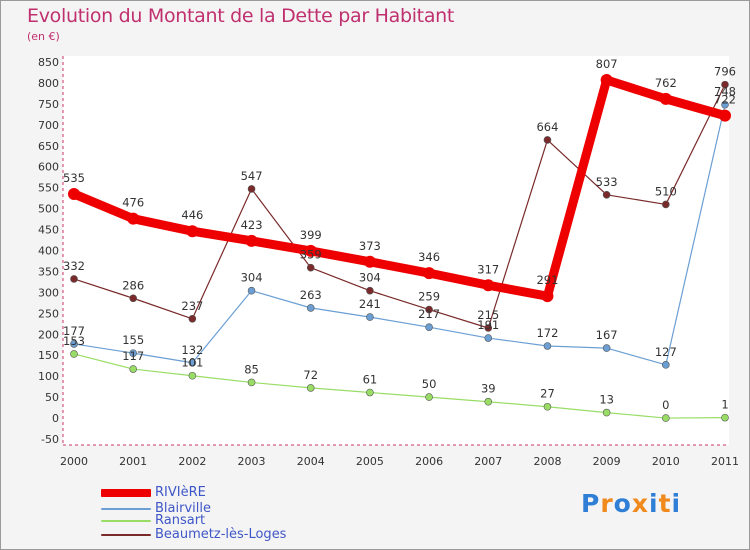  What do you see at coordinates (622, 503) in the screenshot?
I see `logo-letter: o` at bounding box center [622, 503].